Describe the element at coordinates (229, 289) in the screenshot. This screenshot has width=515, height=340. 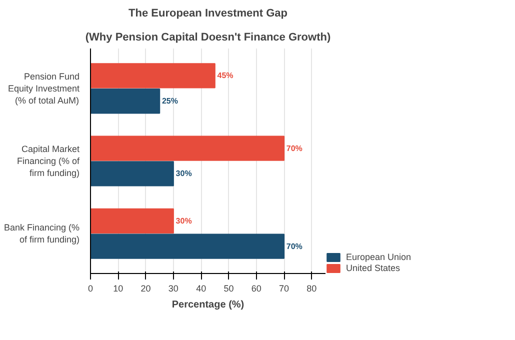
I see `x-tick-label: 50` at that location.